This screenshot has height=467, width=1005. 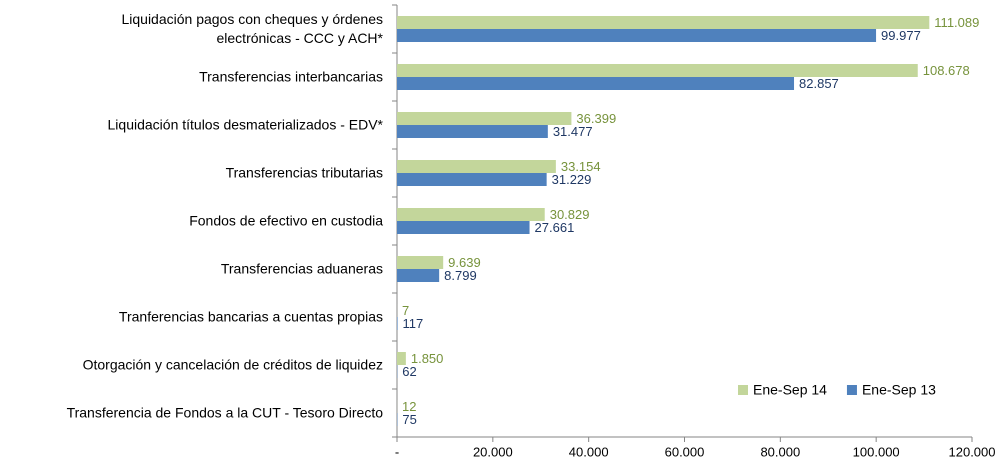 What do you see at coordinates (956, 22) in the screenshot?
I see `value-label: 111.089` at bounding box center [956, 22].